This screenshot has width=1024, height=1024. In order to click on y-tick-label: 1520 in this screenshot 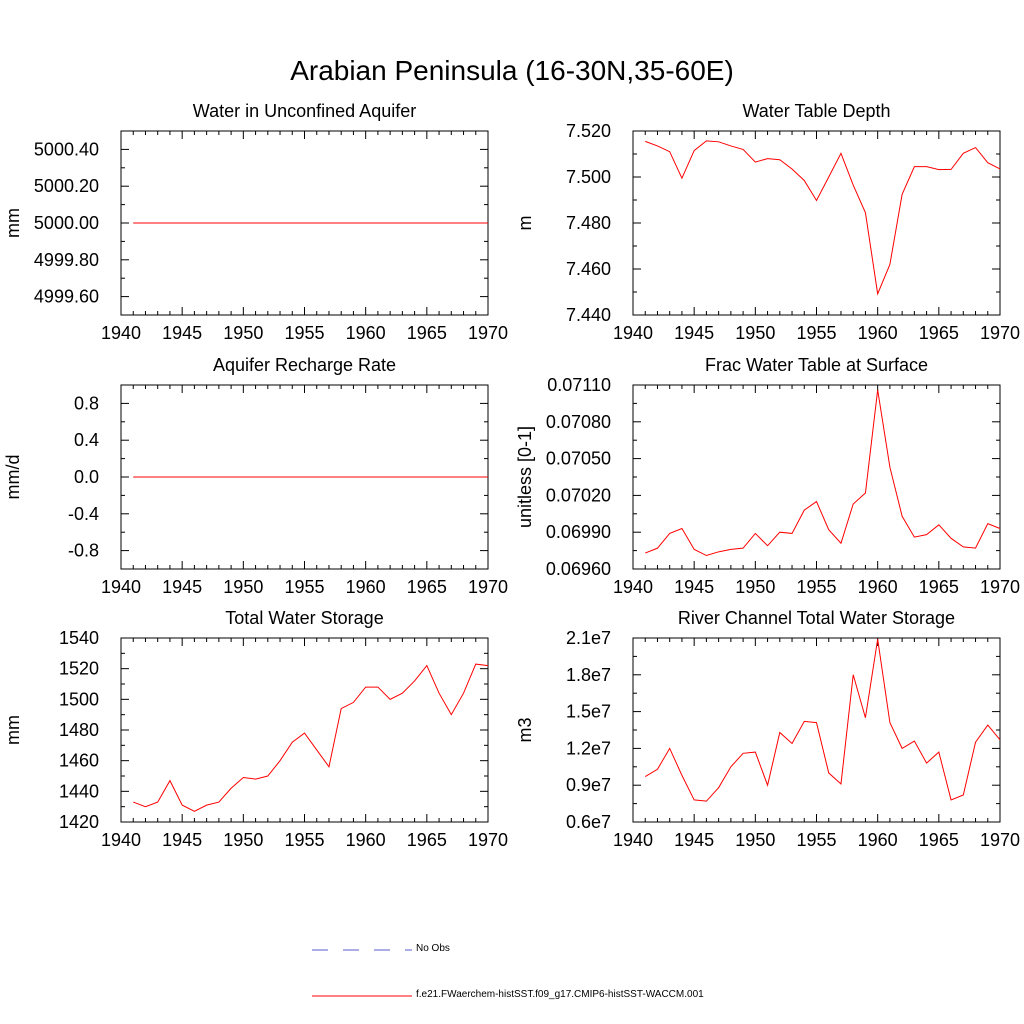, I will do `click(79, 669)`.